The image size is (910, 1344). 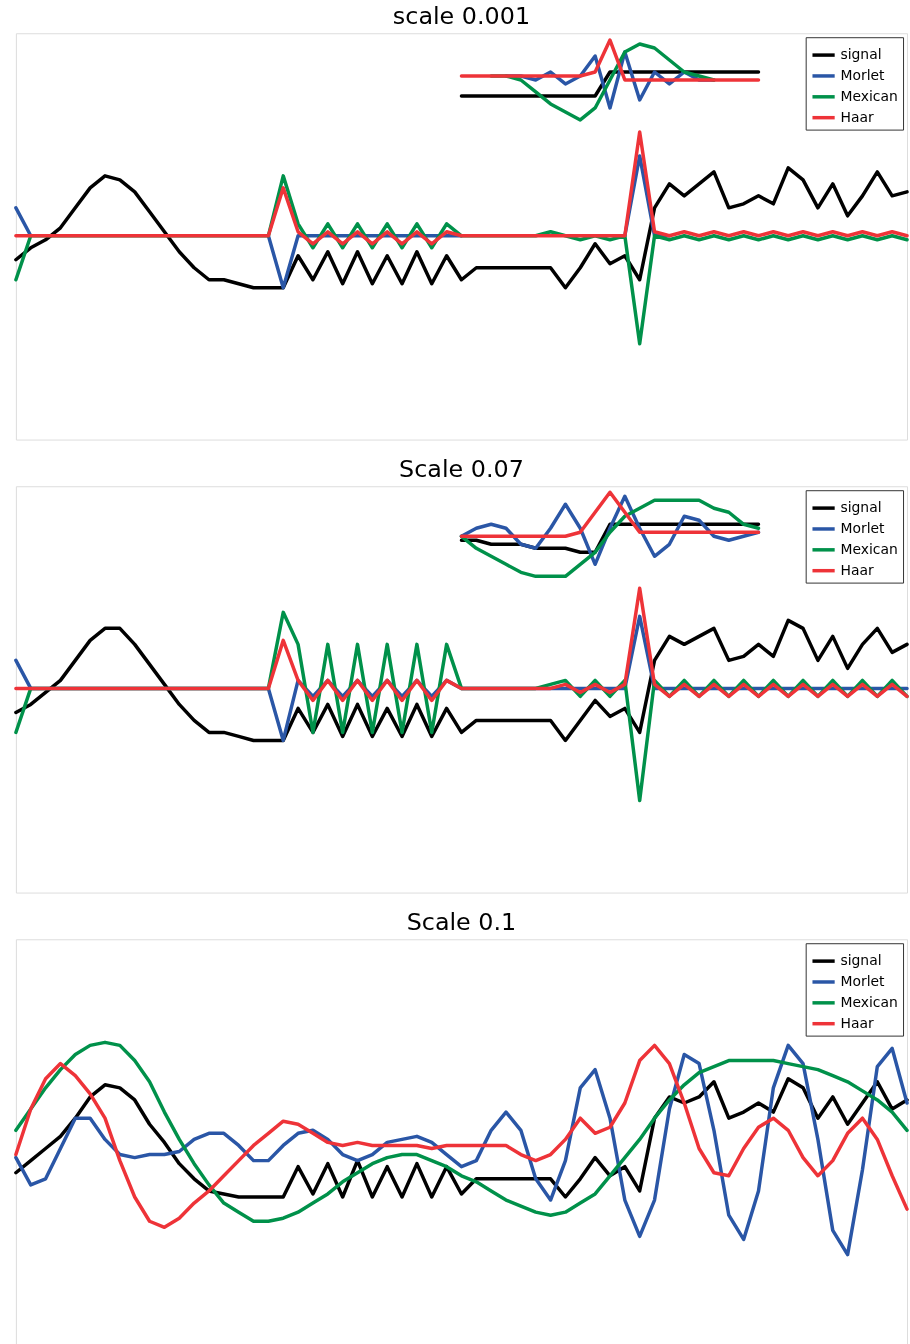 What do you see at coordinates (461, 922) in the screenshot?
I see `chart-title: Scale 0.1` at bounding box center [461, 922].